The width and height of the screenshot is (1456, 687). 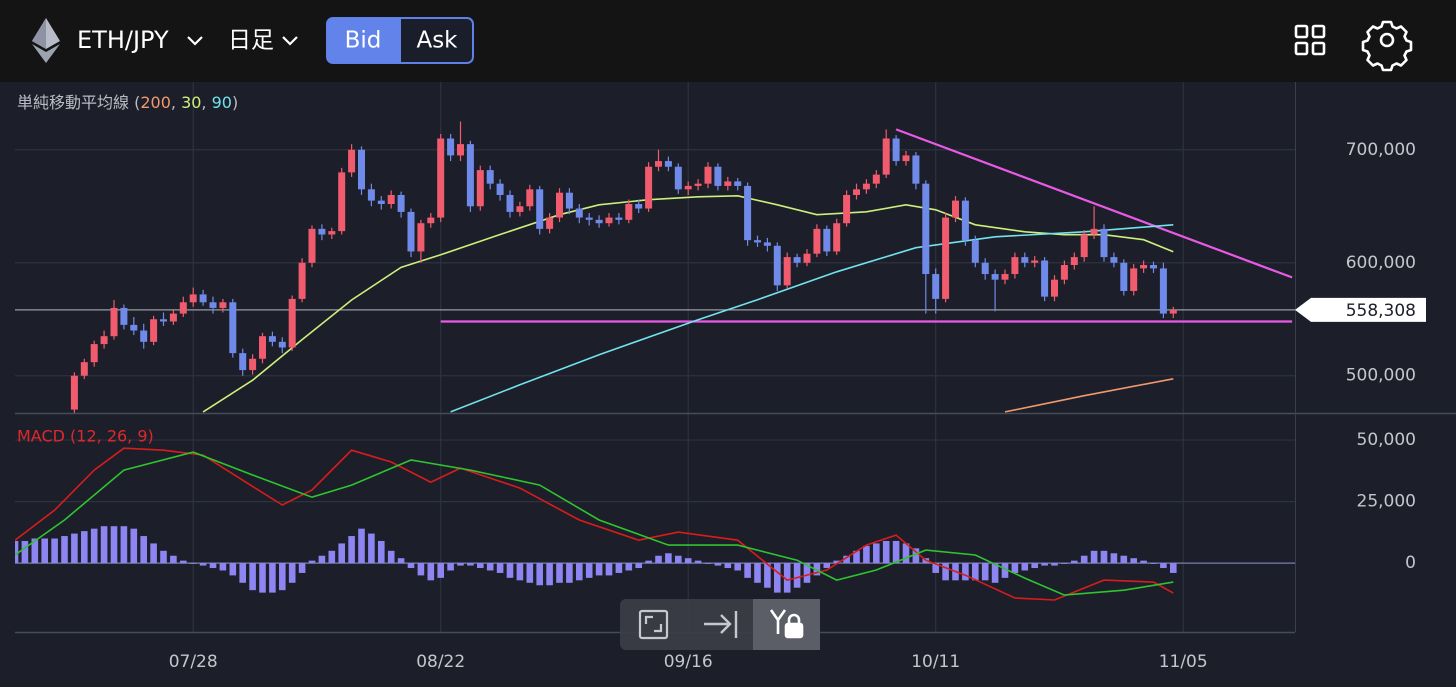 What do you see at coordinates (1310, 40) in the screenshot?
I see `layout-icon` at bounding box center [1310, 40].